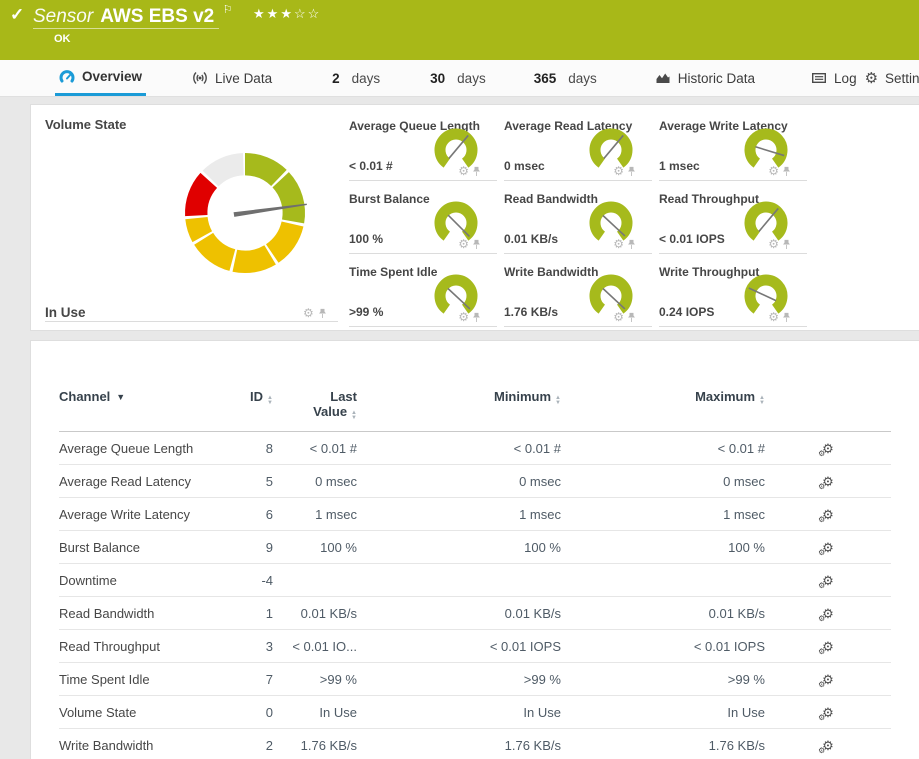 This screenshot has width=919, height=759. What do you see at coordinates (475, 580) in the screenshot?
I see `table-row: Downtime -4 ⚙ ⚙` at bounding box center [475, 580].